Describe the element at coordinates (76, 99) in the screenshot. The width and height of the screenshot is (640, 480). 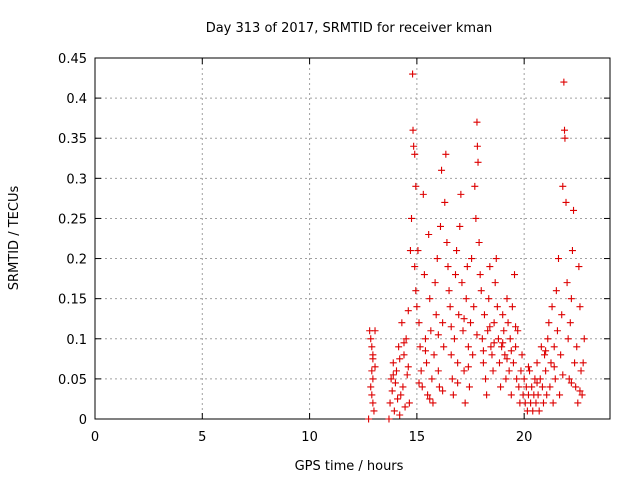
I see `y-tick-label: 0.4` at that location.